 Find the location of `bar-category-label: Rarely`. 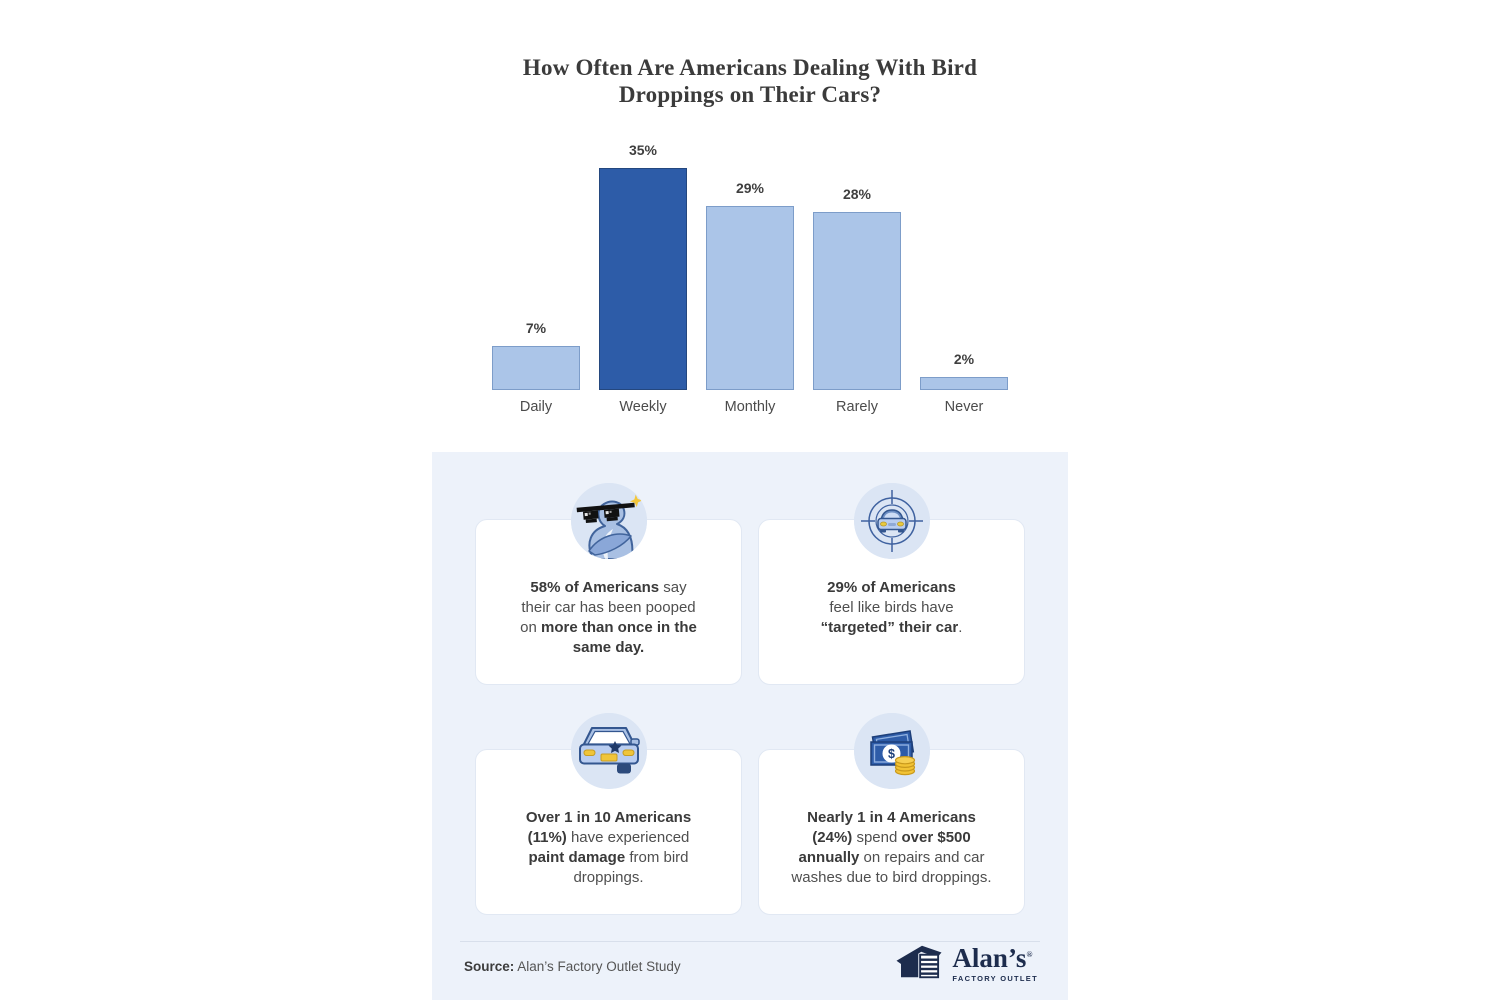

bar-category-label: Rarely is located at coordinates (857, 407).